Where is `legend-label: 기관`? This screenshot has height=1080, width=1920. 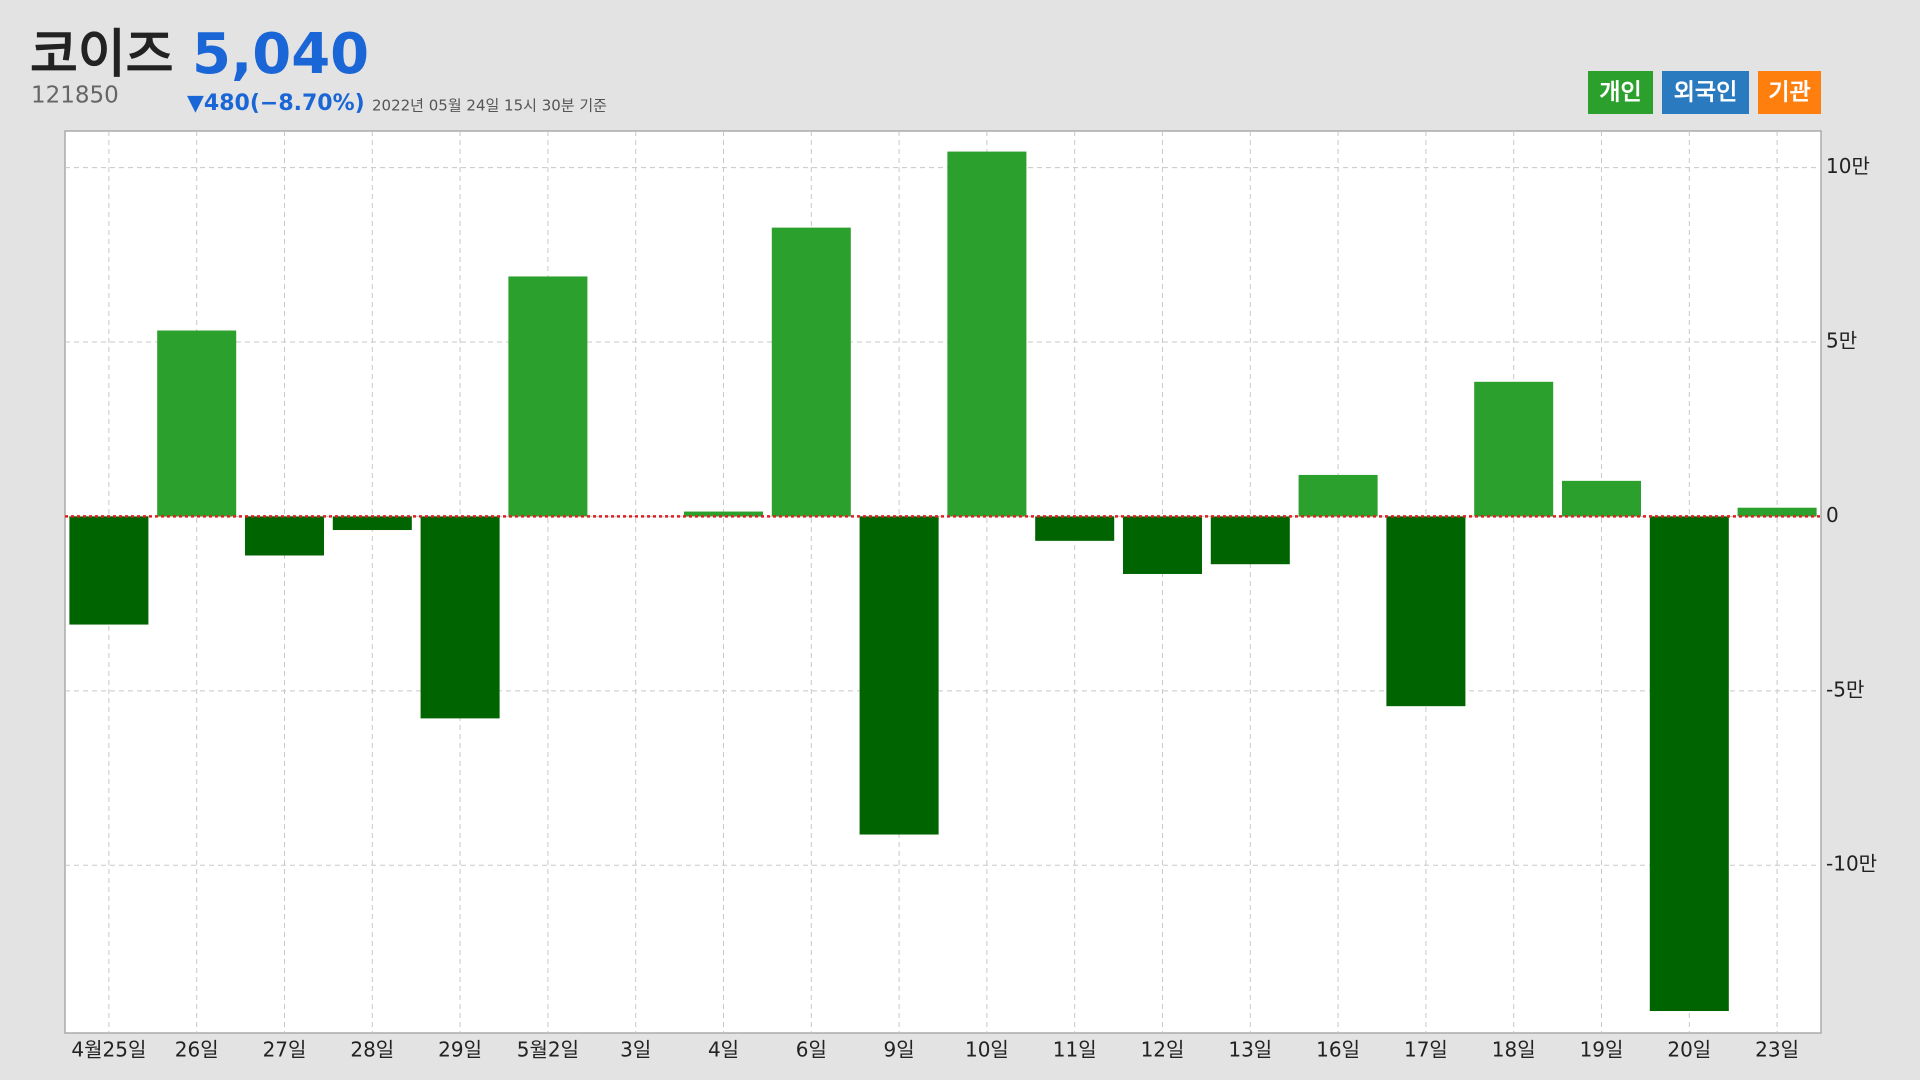 legend-label: 기관 is located at coordinates (1789, 93).